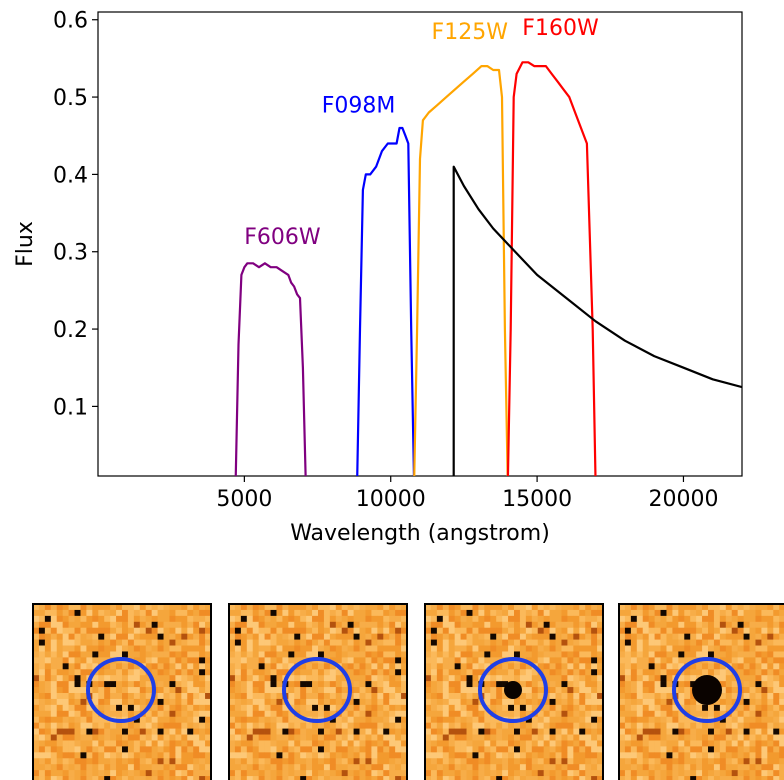  I want to click on y-tick-label: 0.6, so click(70, 21).